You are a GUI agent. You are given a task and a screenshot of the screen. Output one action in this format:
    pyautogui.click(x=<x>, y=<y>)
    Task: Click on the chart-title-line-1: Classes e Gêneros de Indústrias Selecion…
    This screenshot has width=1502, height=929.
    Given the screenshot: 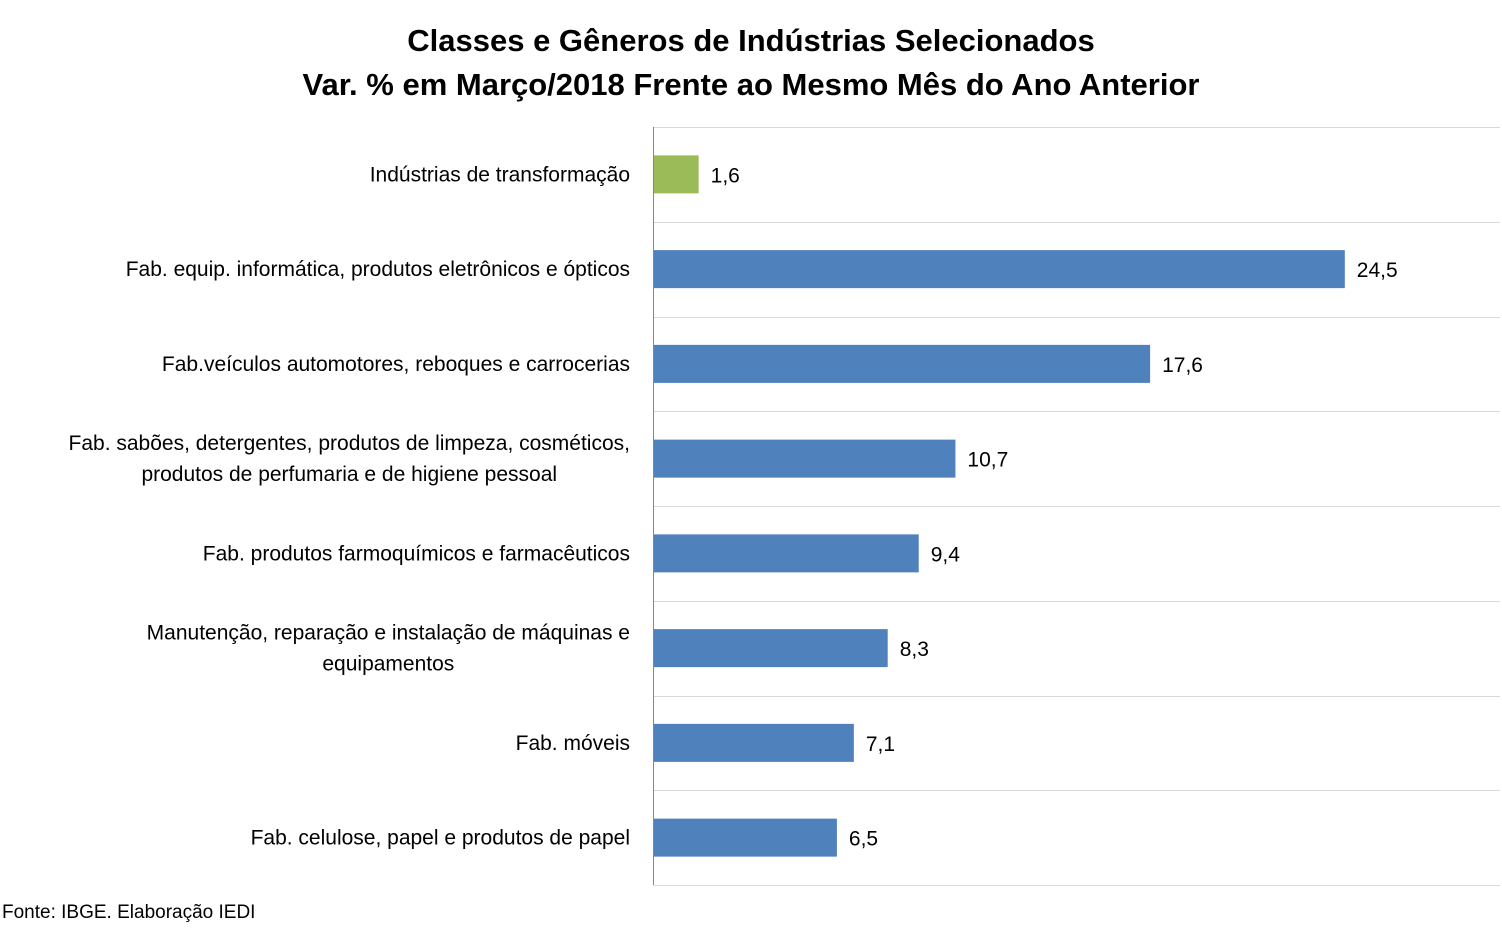 What is the action you would take?
    pyautogui.click(x=750, y=40)
    